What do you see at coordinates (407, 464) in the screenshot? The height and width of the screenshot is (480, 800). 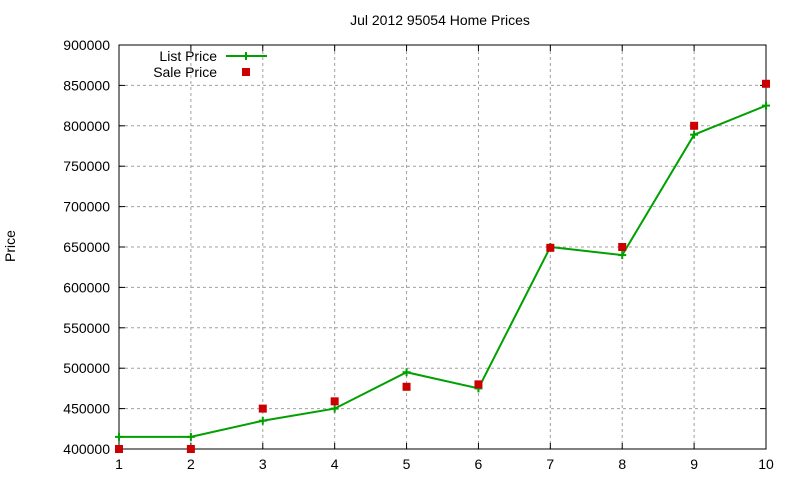 I see `x-tick-label: 5` at bounding box center [407, 464].